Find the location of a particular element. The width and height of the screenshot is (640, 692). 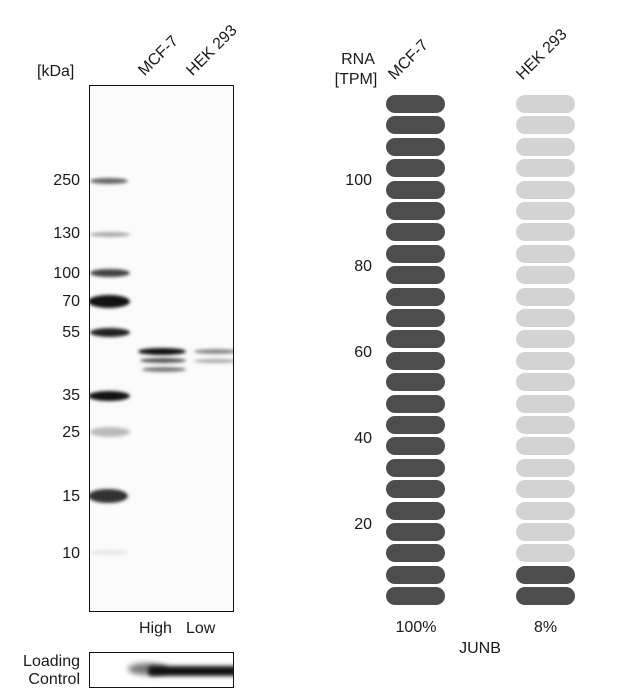

rna-y-tick: 40 is located at coordinates (363, 438).